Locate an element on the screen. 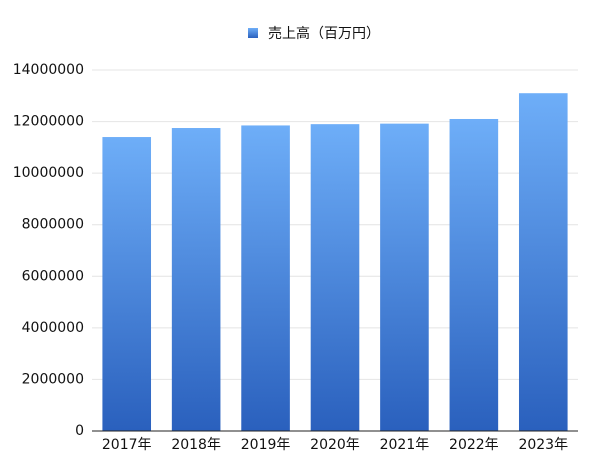 The width and height of the screenshot is (600, 468). y-tick-label: 8000000 is located at coordinates (53, 225).